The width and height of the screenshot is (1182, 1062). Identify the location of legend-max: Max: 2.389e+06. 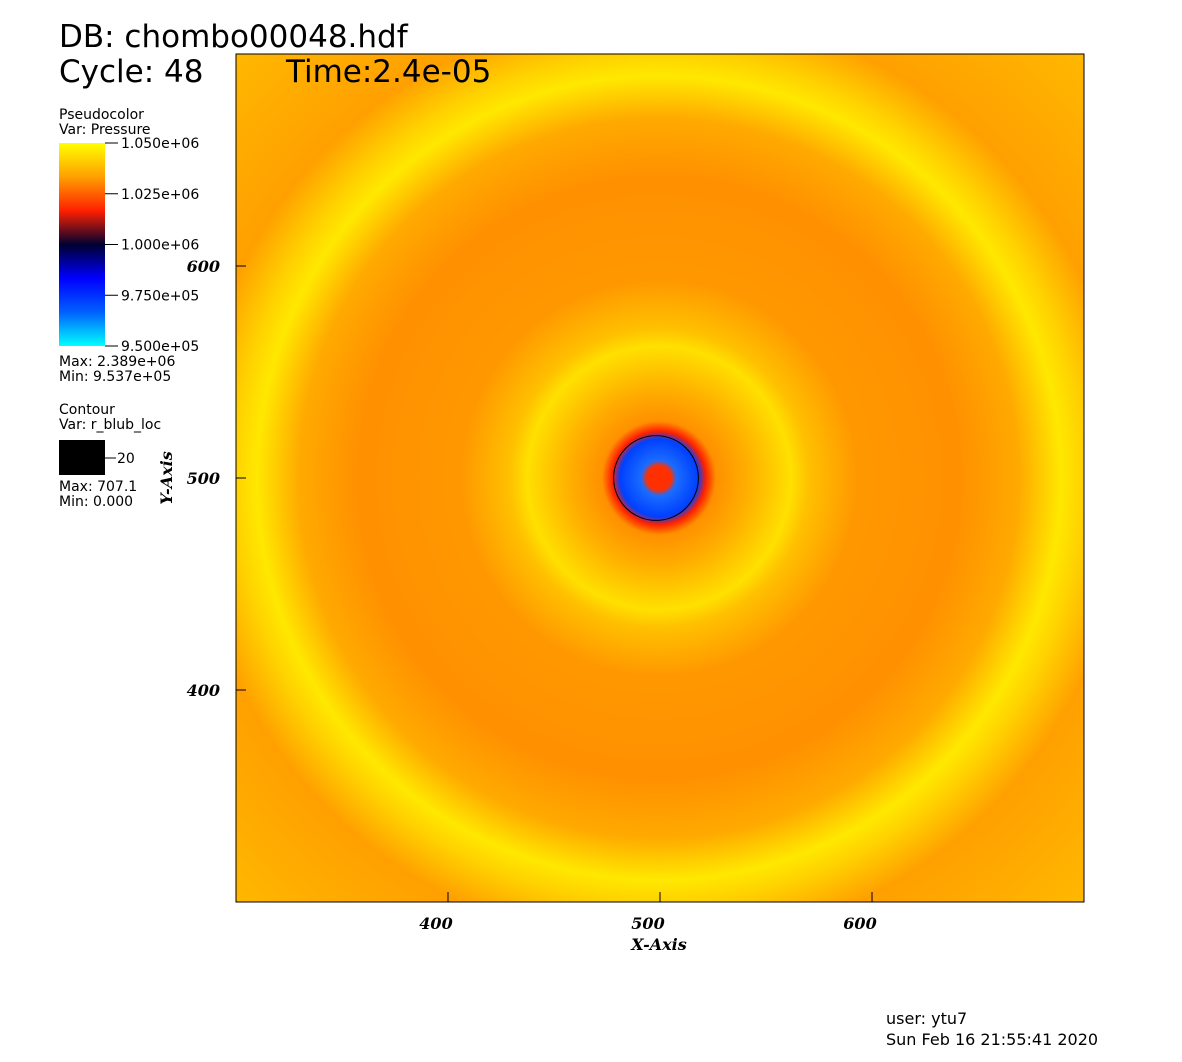
(117, 362).